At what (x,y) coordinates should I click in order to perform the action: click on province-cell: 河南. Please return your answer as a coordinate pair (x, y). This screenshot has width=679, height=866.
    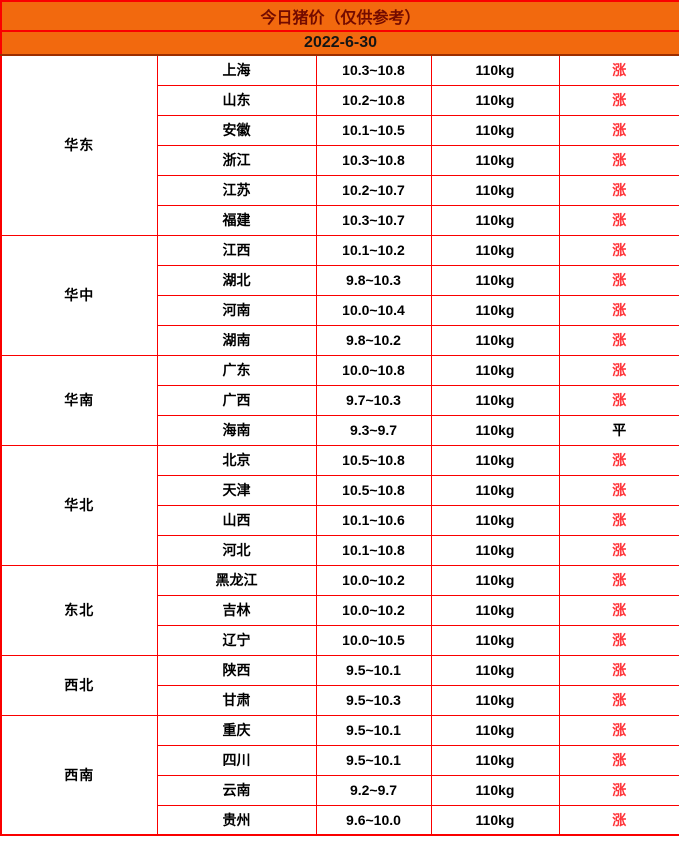
    Looking at the image, I should click on (236, 310).